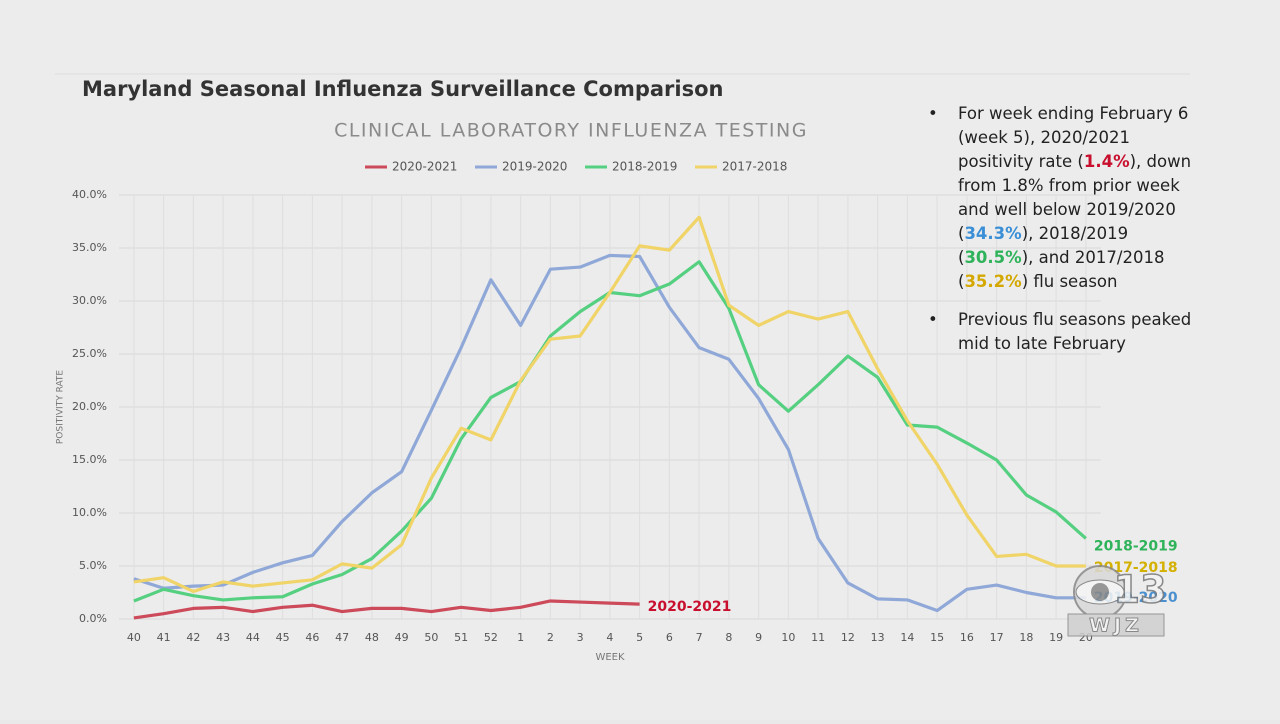 The width and height of the screenshot is (1280, 724). Describe the element at coordinates (878, 637) in the screenshot. I see `x-tick-label: 13` at that location.